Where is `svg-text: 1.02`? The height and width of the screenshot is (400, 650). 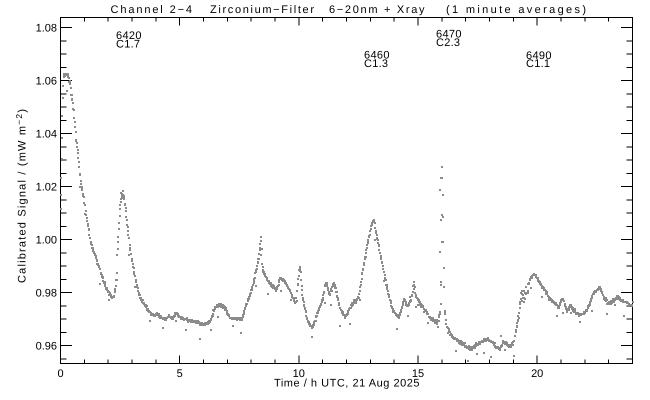 svg-text: 1.02 is located at coordinates (46, 187).